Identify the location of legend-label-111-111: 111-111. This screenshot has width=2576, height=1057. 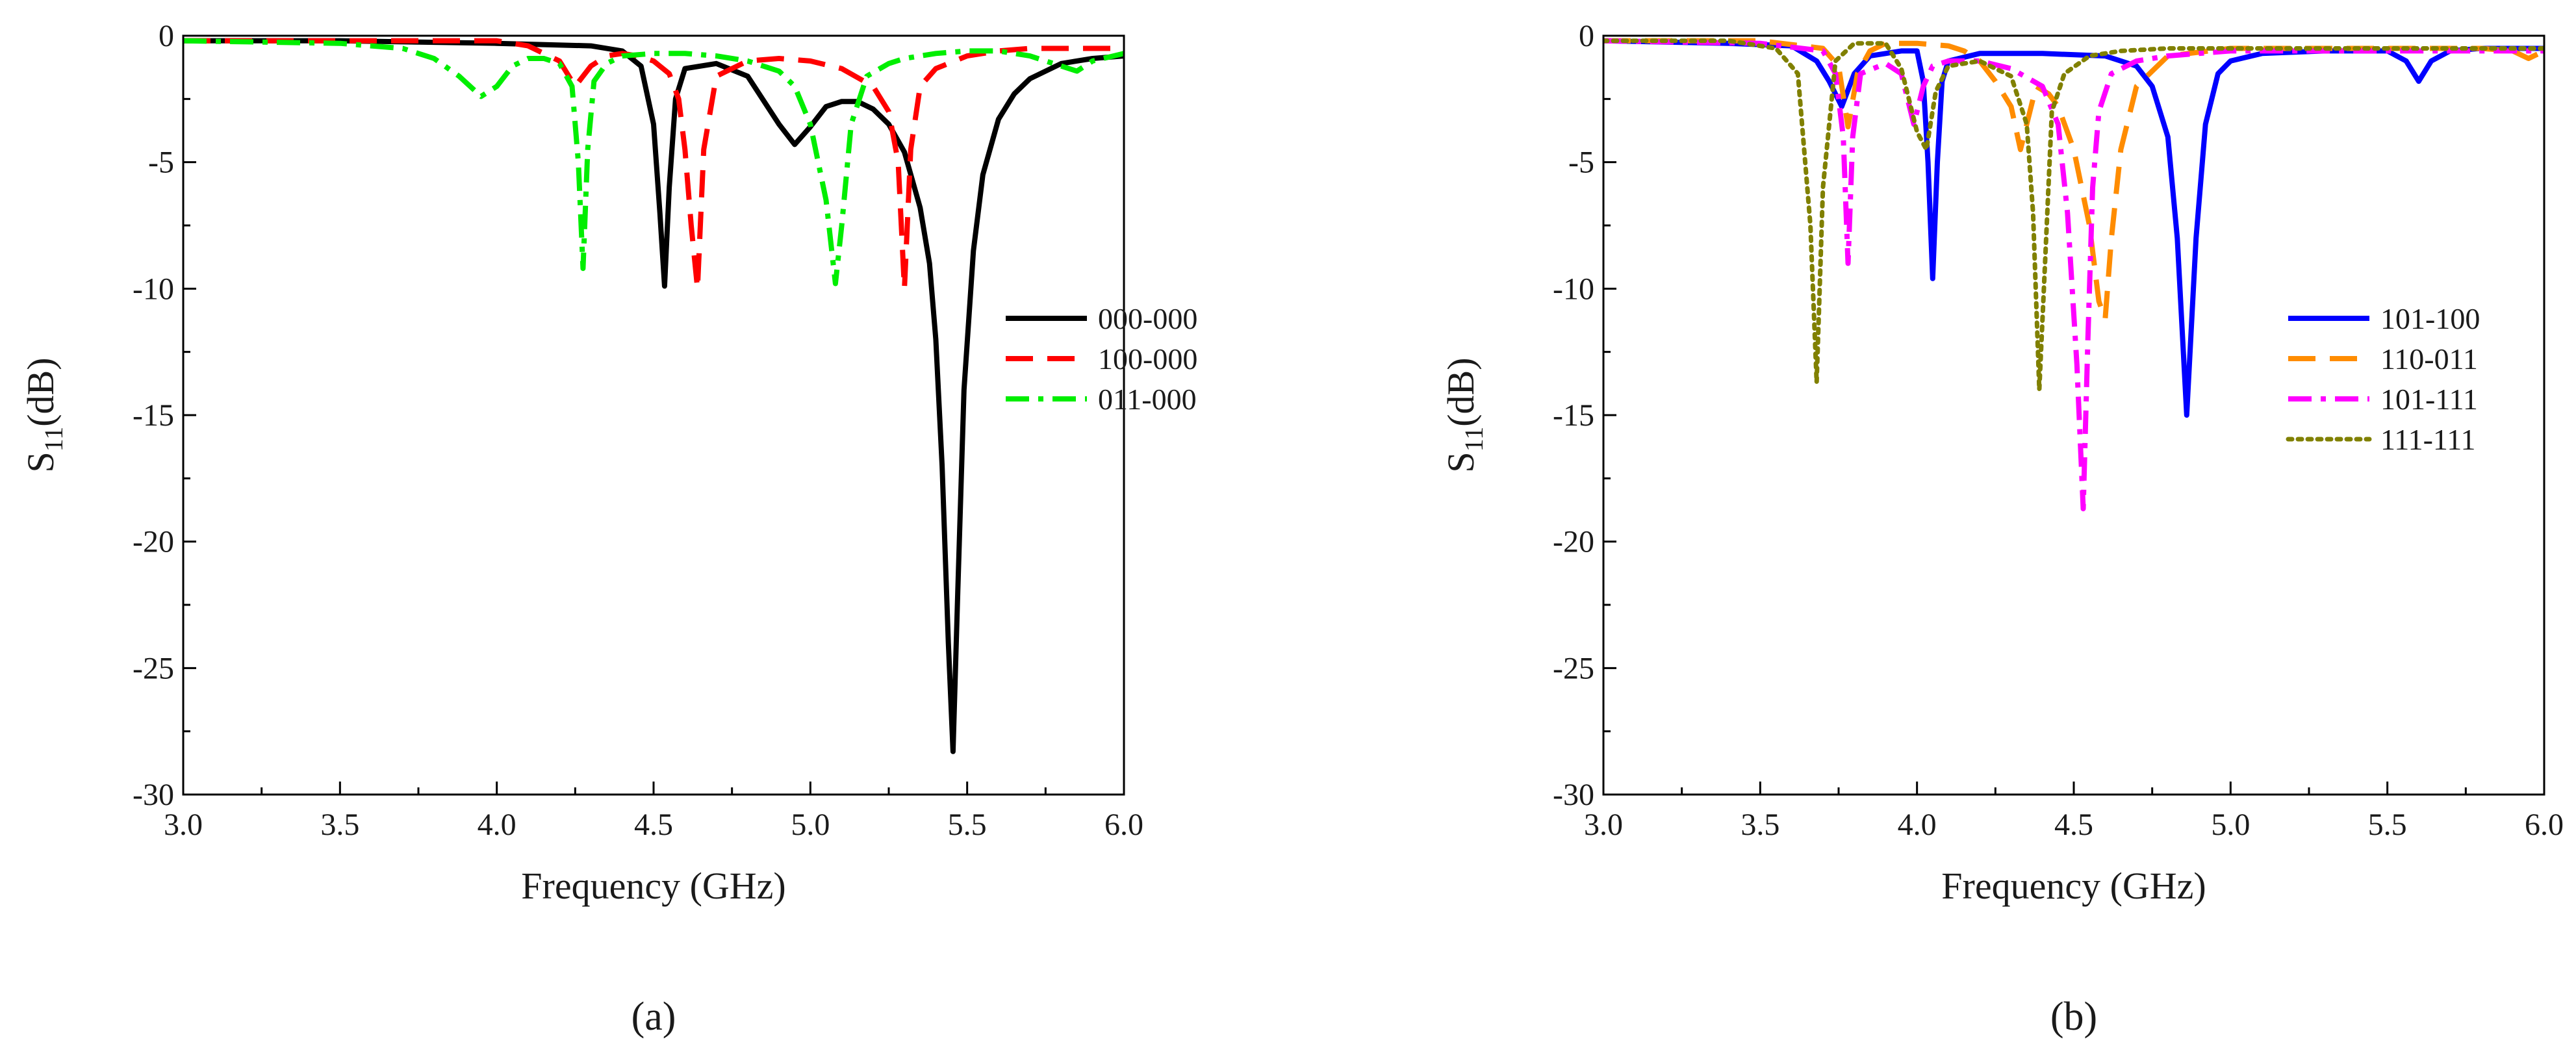
(2428, 439).